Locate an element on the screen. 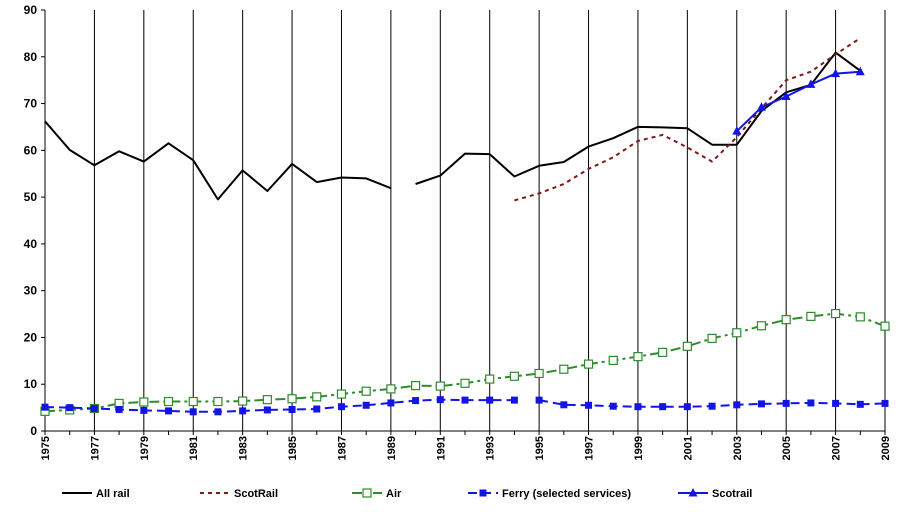 This screenshot has height=512, width=907. legend-item: ScotRail is located at coordinates (239, 494).